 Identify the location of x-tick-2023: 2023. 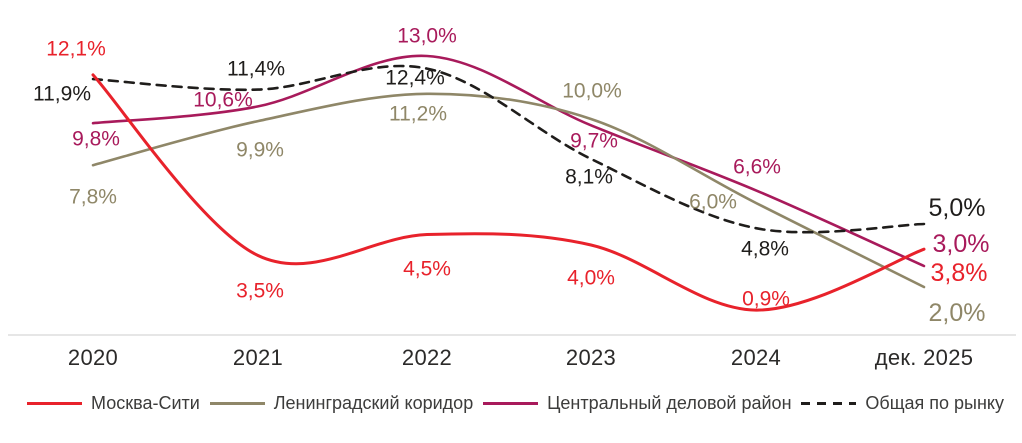
(591, 357).